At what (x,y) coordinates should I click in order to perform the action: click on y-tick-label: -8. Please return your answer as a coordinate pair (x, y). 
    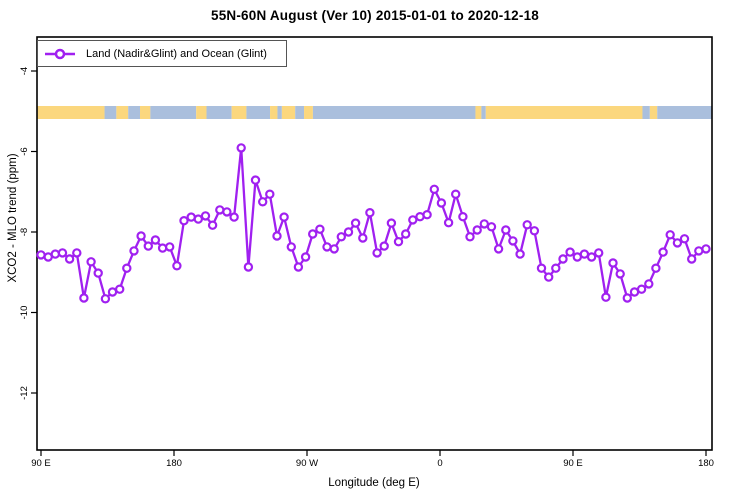
    Looking at the image, I should click on (24, 232).